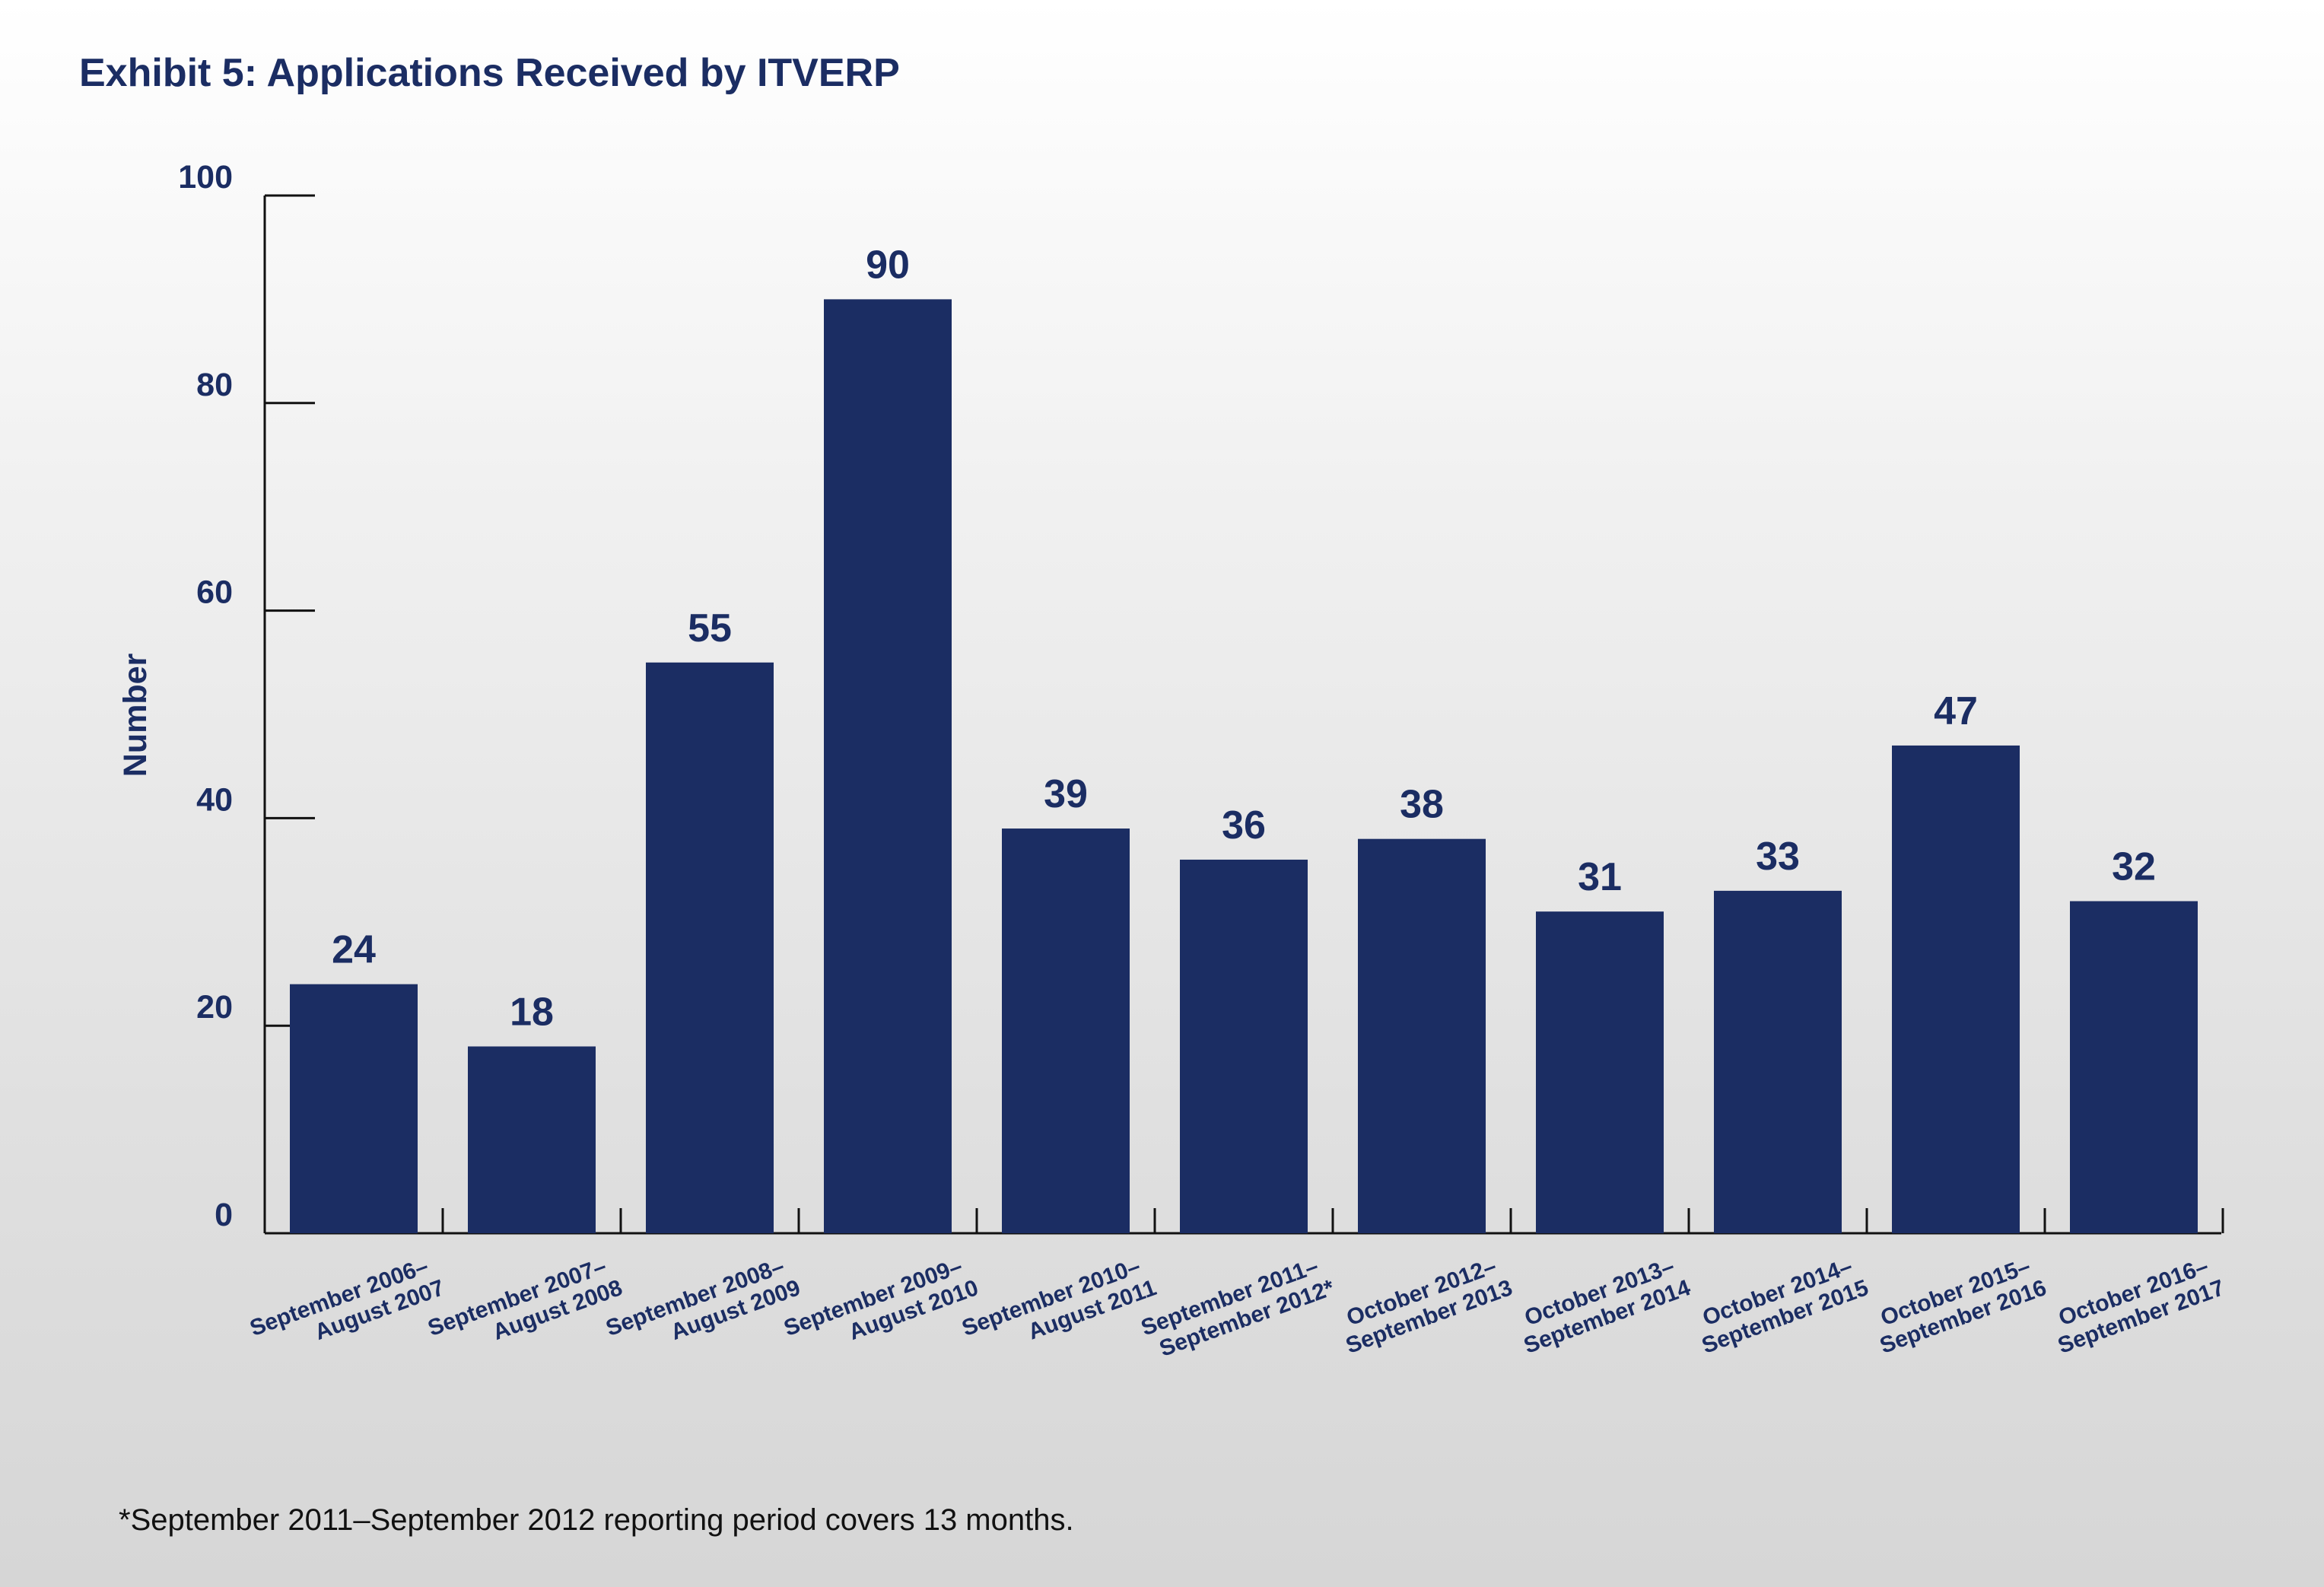  I want to click on bar-value-label: 90, so click(888, 265).